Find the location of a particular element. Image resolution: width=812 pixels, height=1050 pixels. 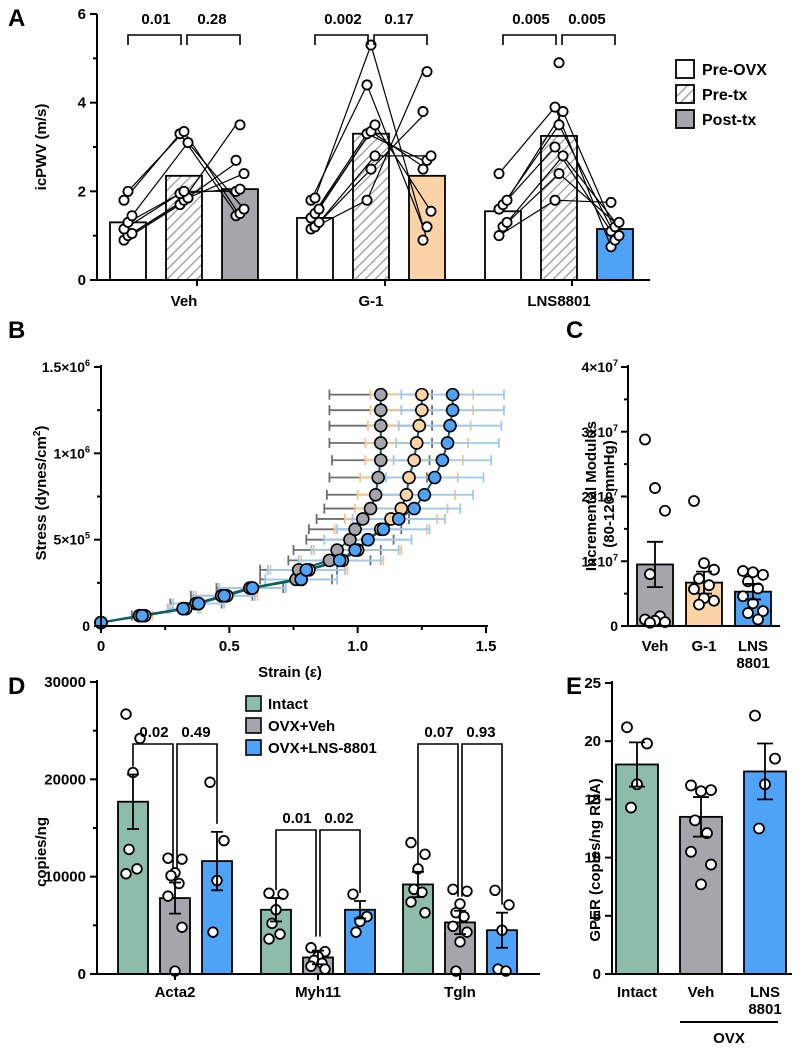

ytick-label-d-2: 20000 is located at coordinates (65, 779).